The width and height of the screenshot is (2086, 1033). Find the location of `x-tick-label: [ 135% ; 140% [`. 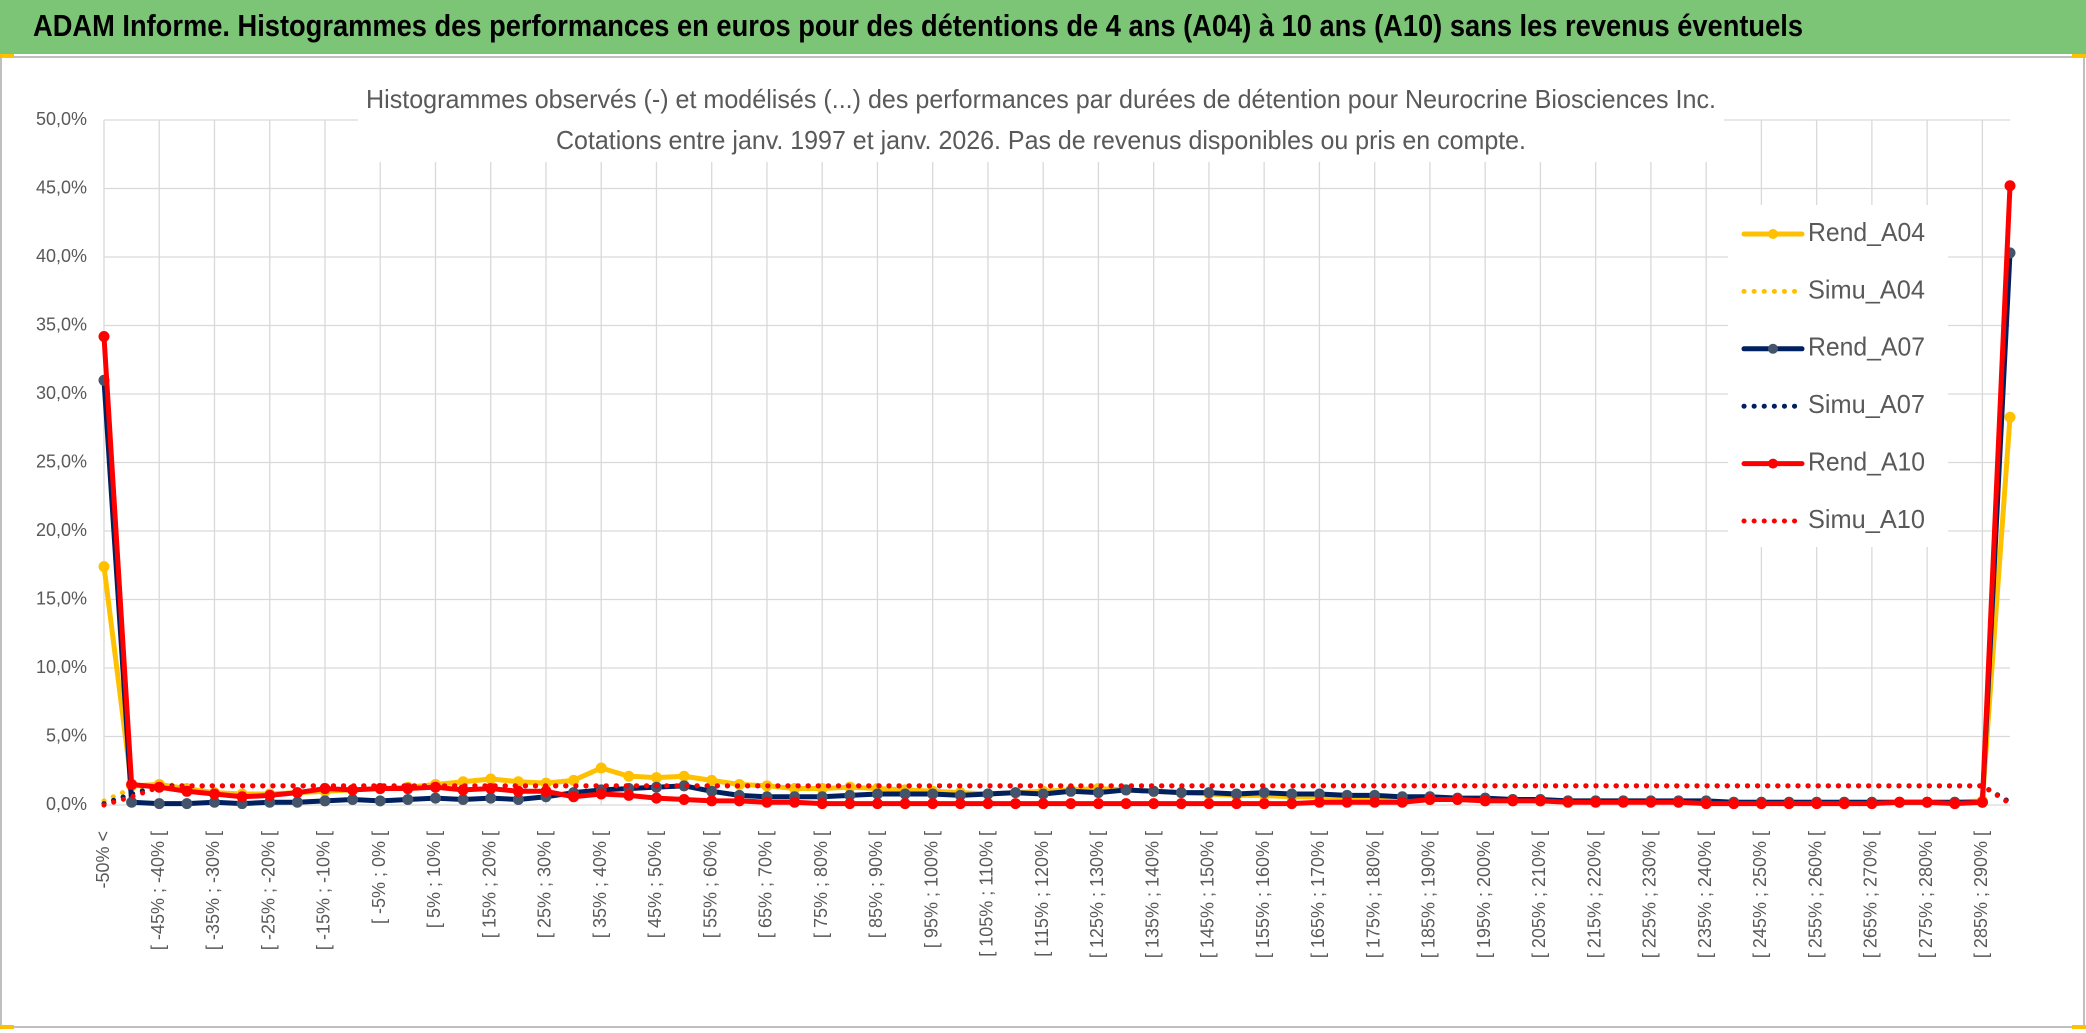

x-tick-label: [ 135% ; 140% [ is located at coordinates (1152, 894).